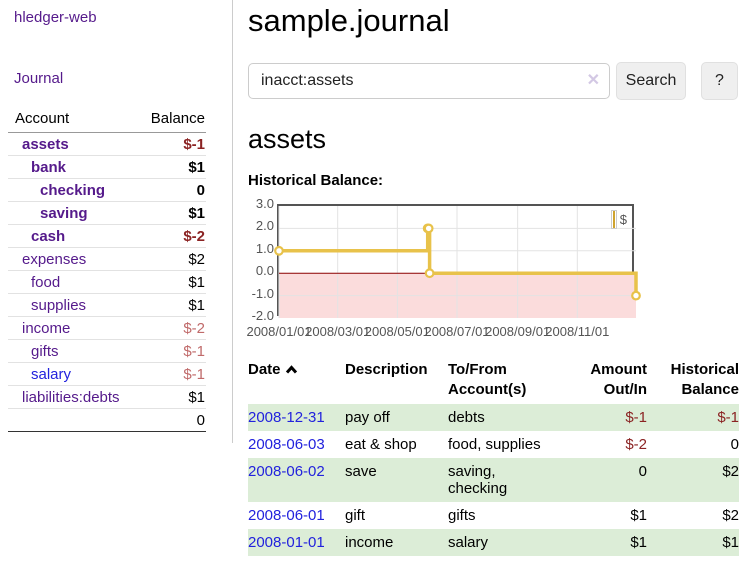  Describe the element at coordinates (728, 417) in the screenshot. I see `register-balance-cell: $-1` at that location.